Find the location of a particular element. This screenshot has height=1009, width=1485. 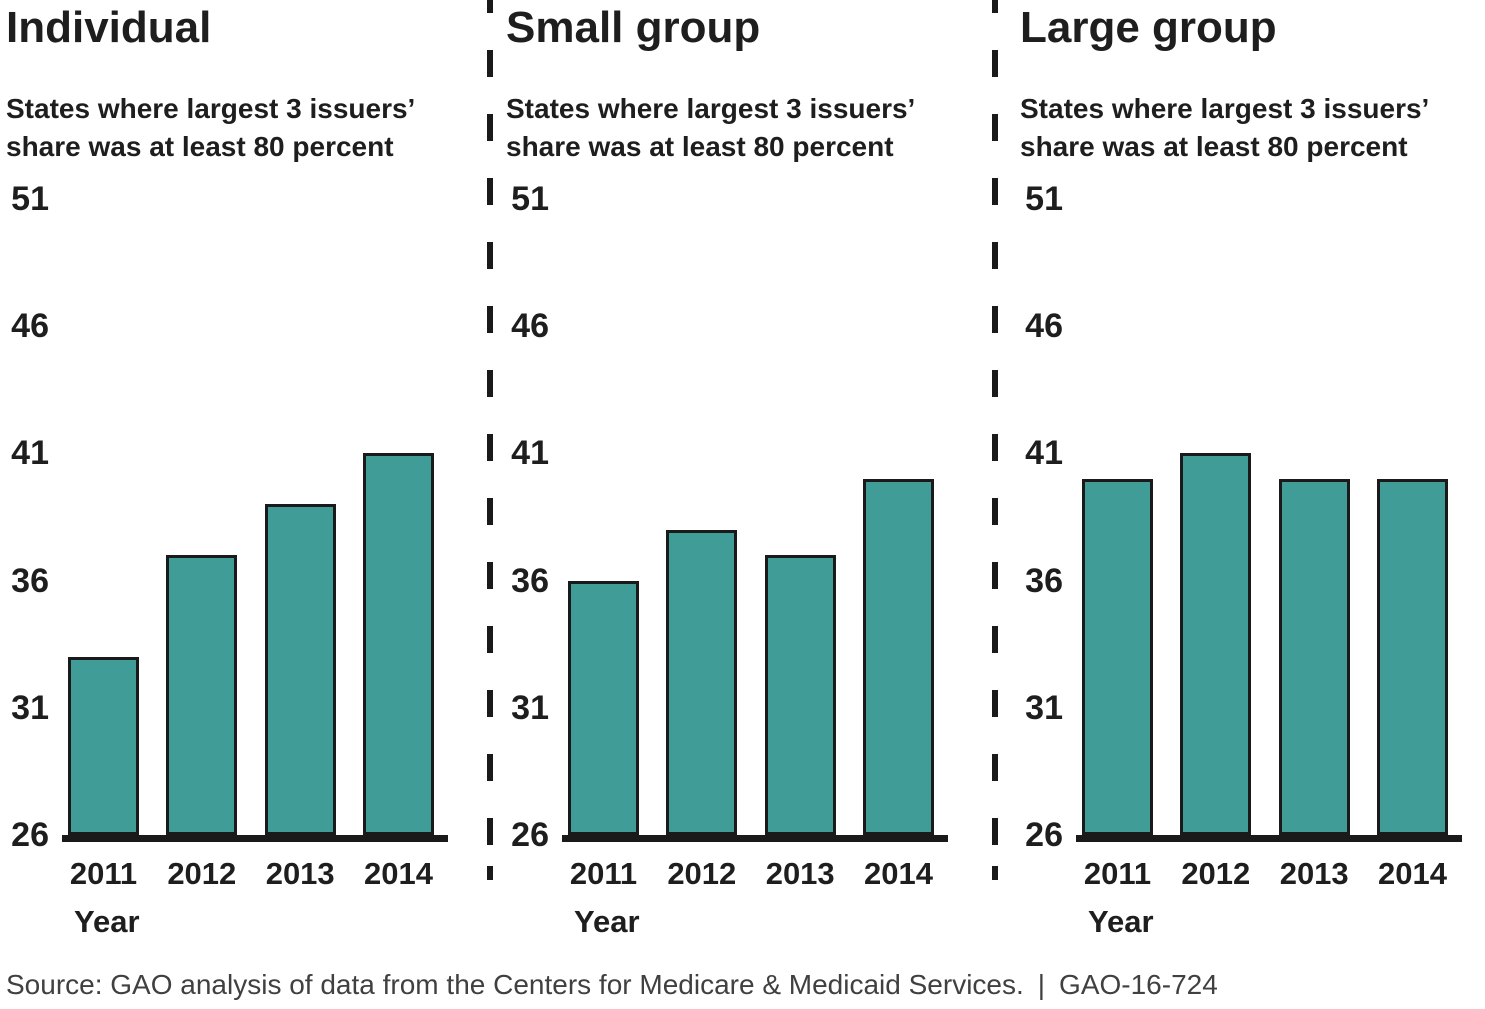

panel-title: Large group is located at coordinates (1148, 27).